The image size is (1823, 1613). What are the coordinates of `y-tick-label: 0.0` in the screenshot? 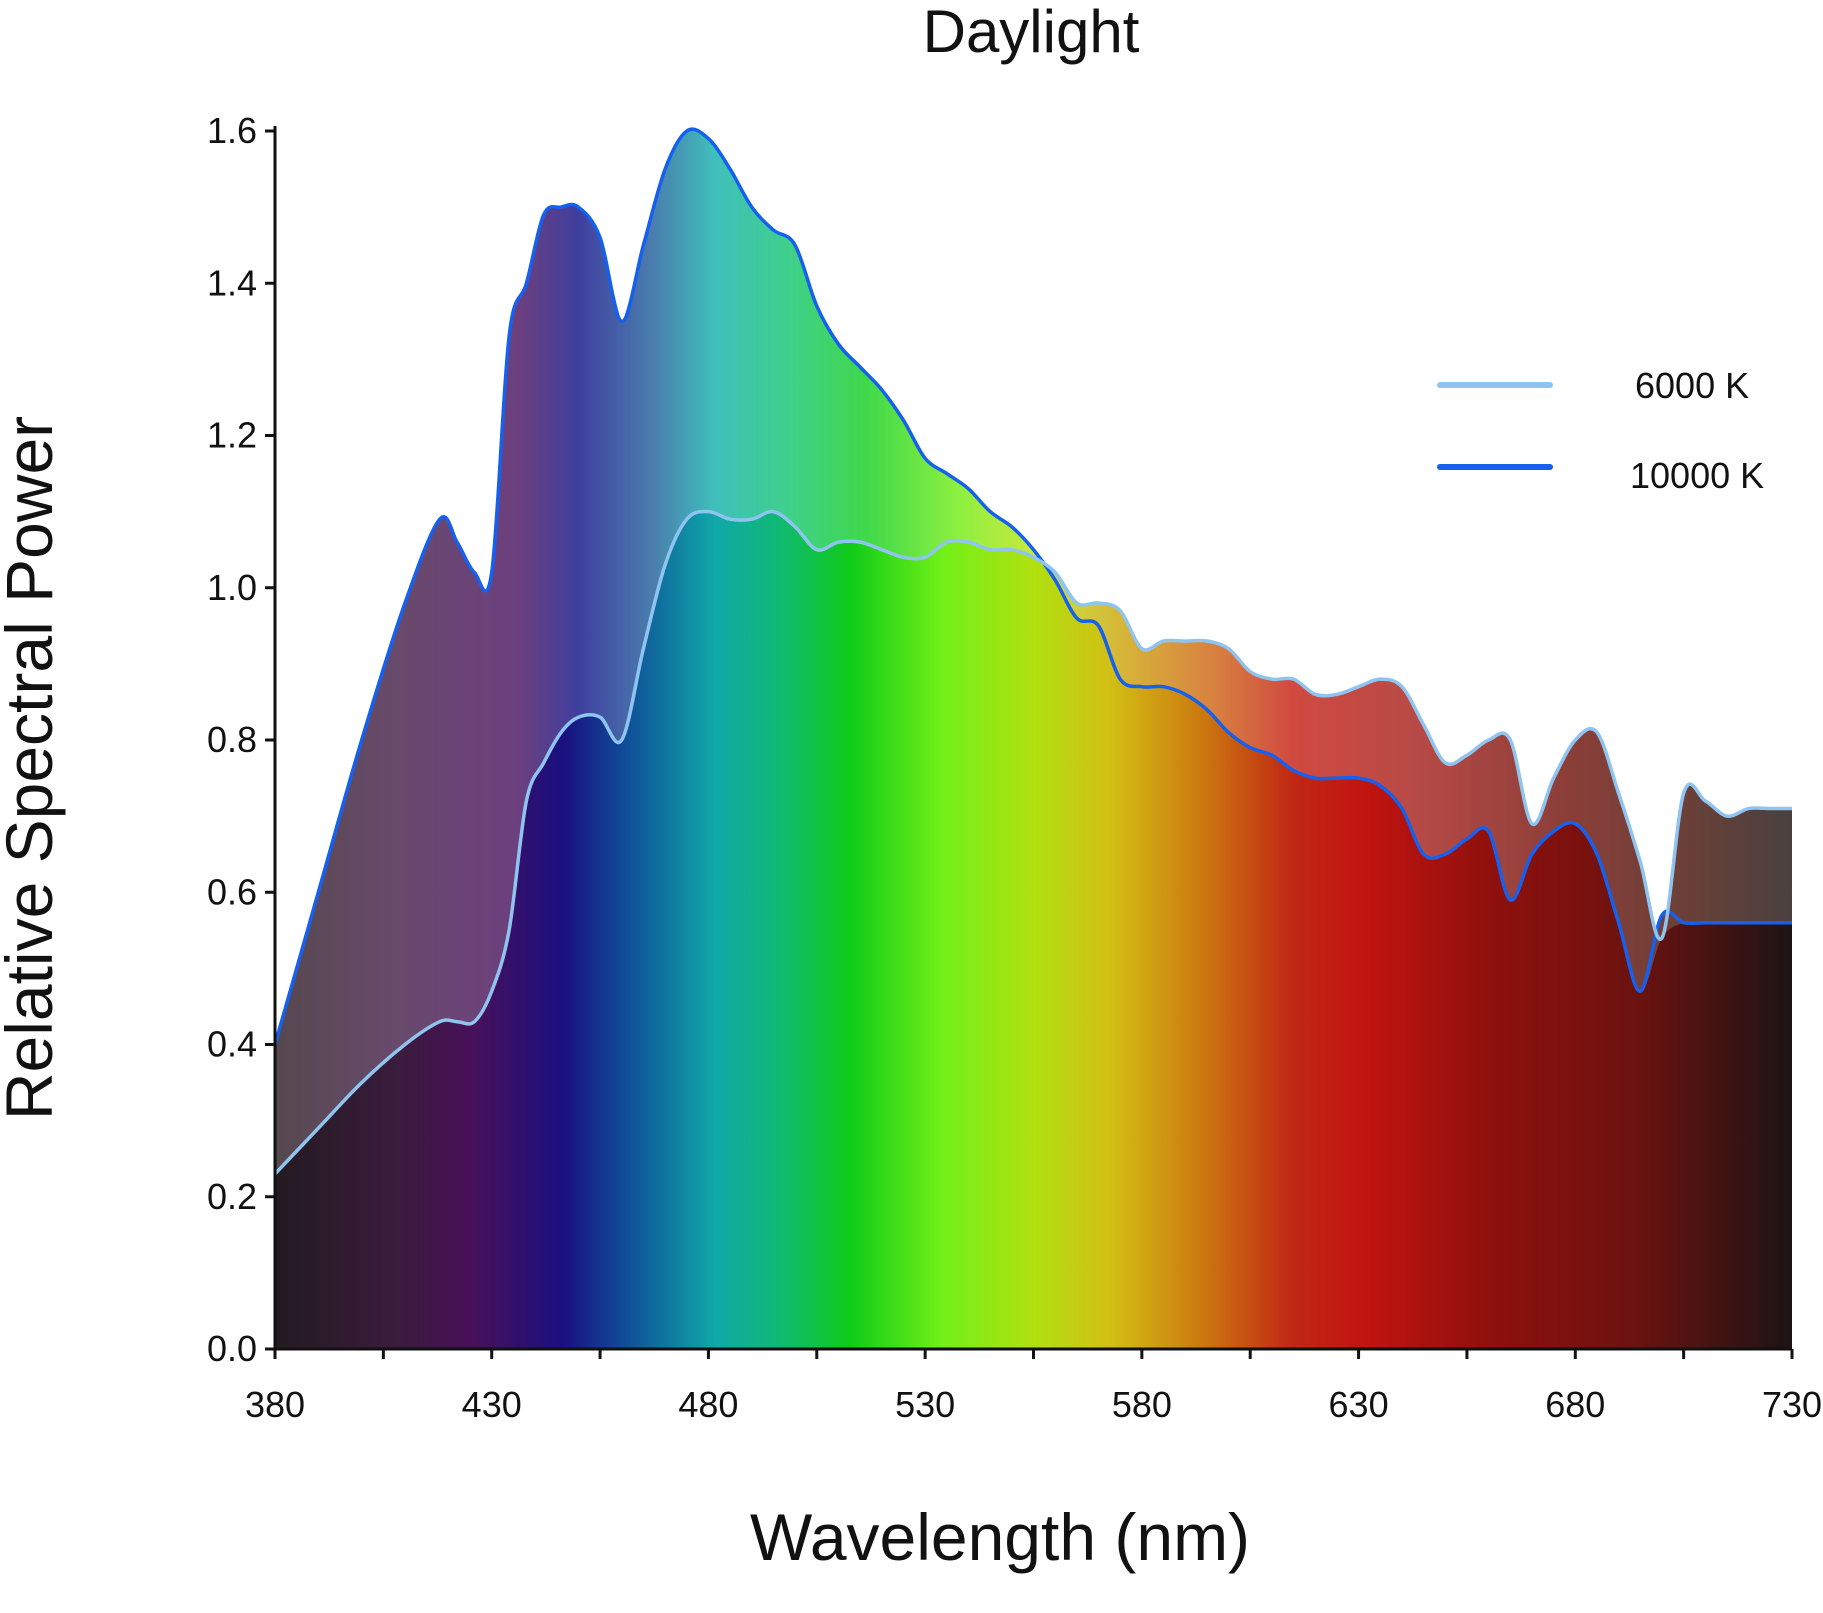 It's located at (232, 1348).